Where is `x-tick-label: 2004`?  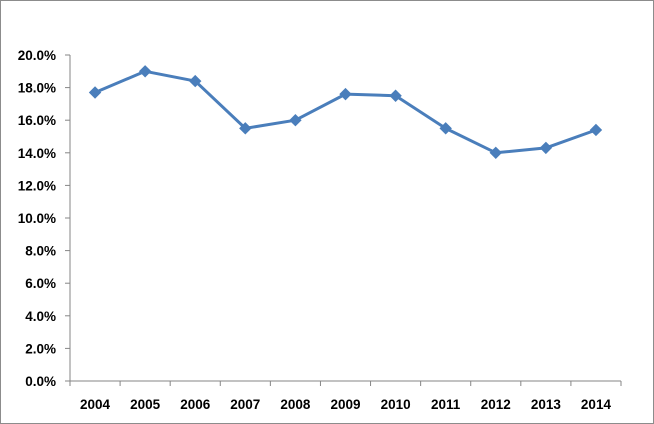 x-tick-label: 2004 is located at coordinates (95, 404).